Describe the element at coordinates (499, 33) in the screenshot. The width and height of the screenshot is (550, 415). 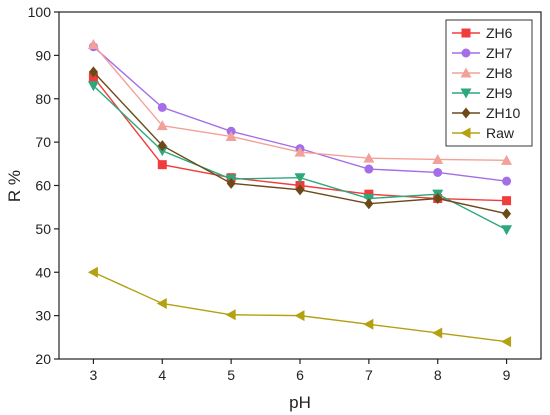
I see `legend-label-zh6: ZH6` at that location.